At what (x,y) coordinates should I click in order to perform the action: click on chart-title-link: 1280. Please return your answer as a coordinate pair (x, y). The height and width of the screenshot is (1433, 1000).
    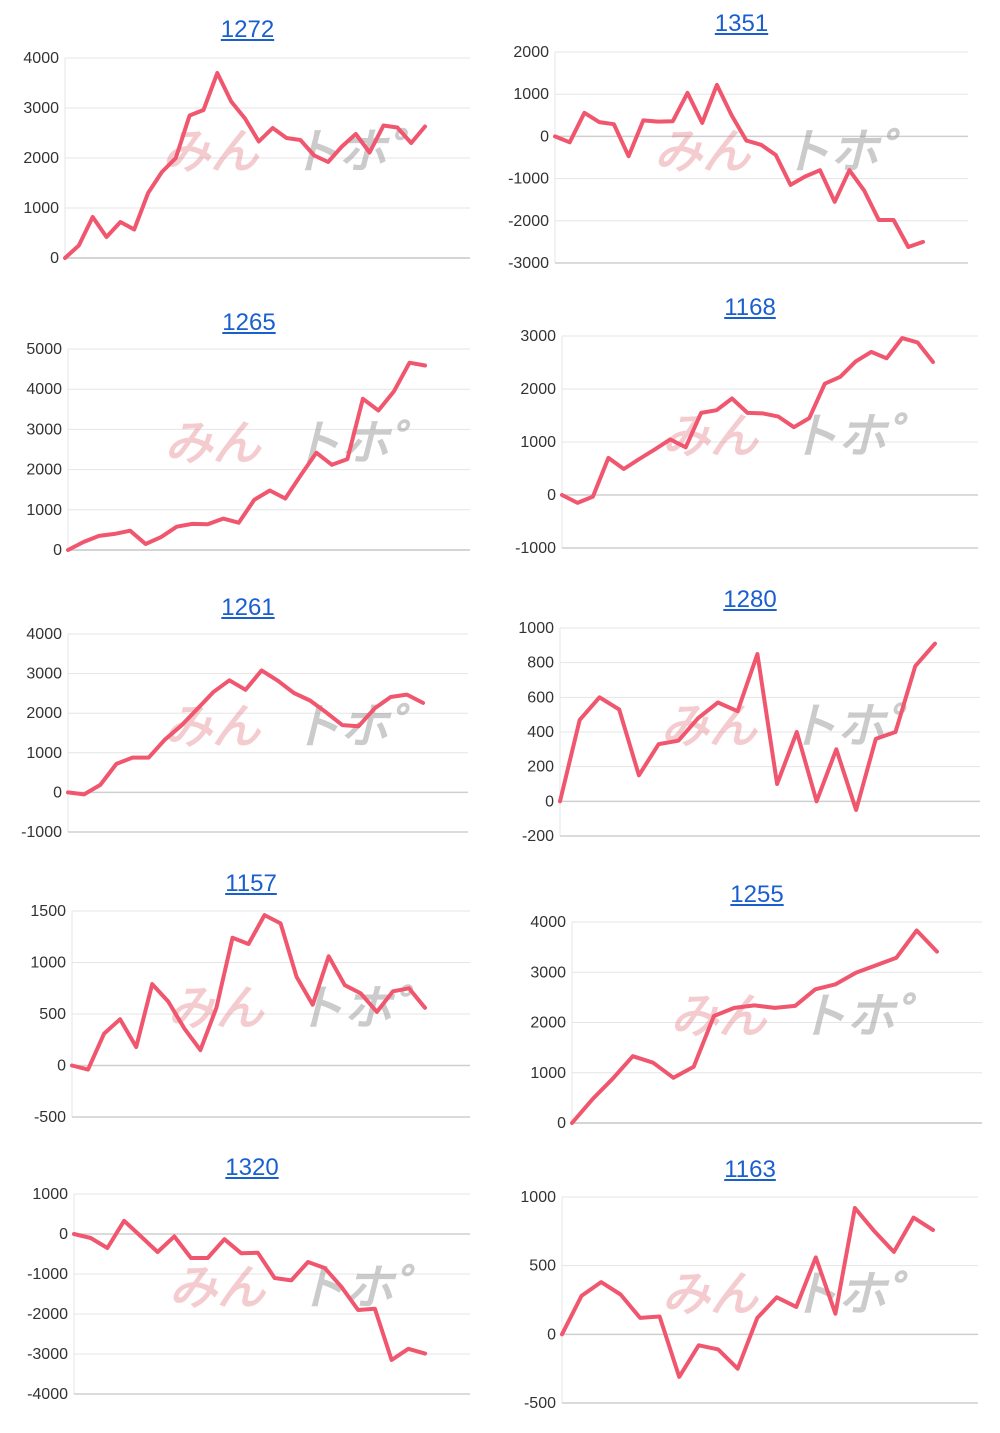
    Looking at the image, I should click on (750, 600).